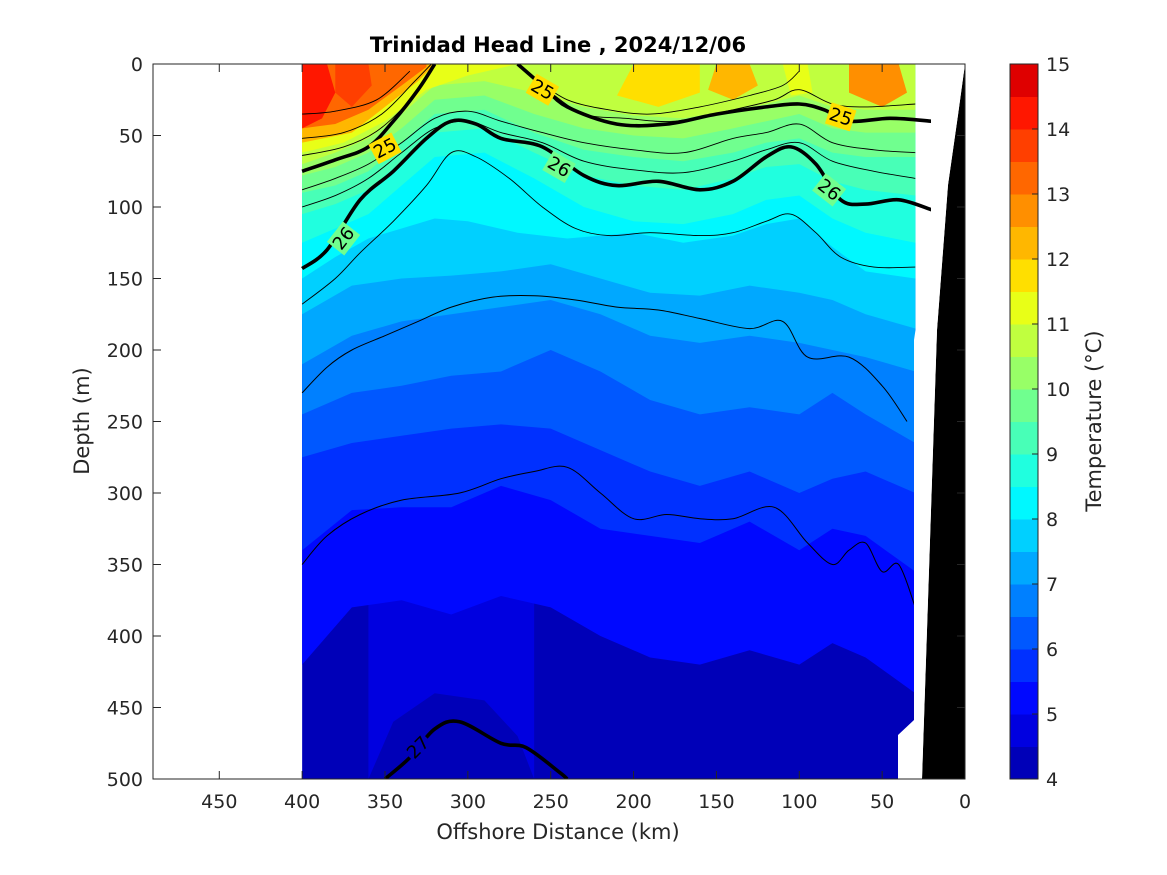 The image size is (1167, 875). Describe the element at coordinates (125, 780) in the screenshot. I see `y-tick-label: 500` at that location.